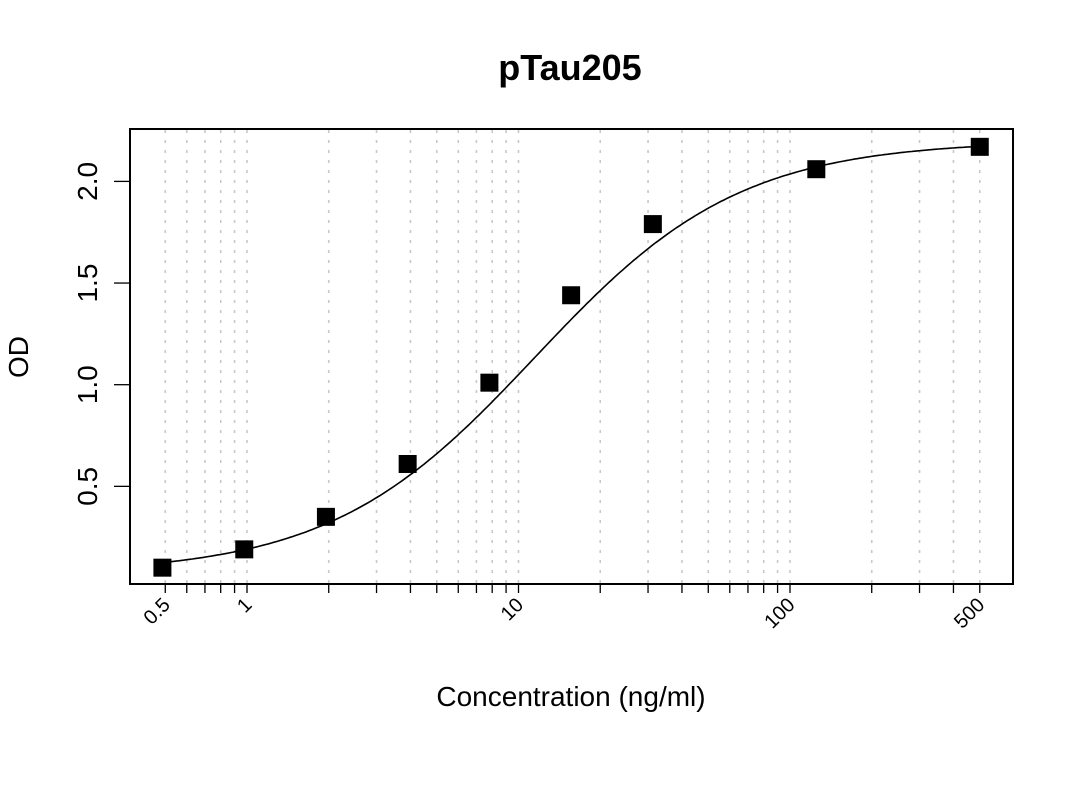  What do you see at coordinates (570, 696) in the screenshot?
I see `x-axis-label: Concentration (ng/ml)` at bounding box center [570, 696].